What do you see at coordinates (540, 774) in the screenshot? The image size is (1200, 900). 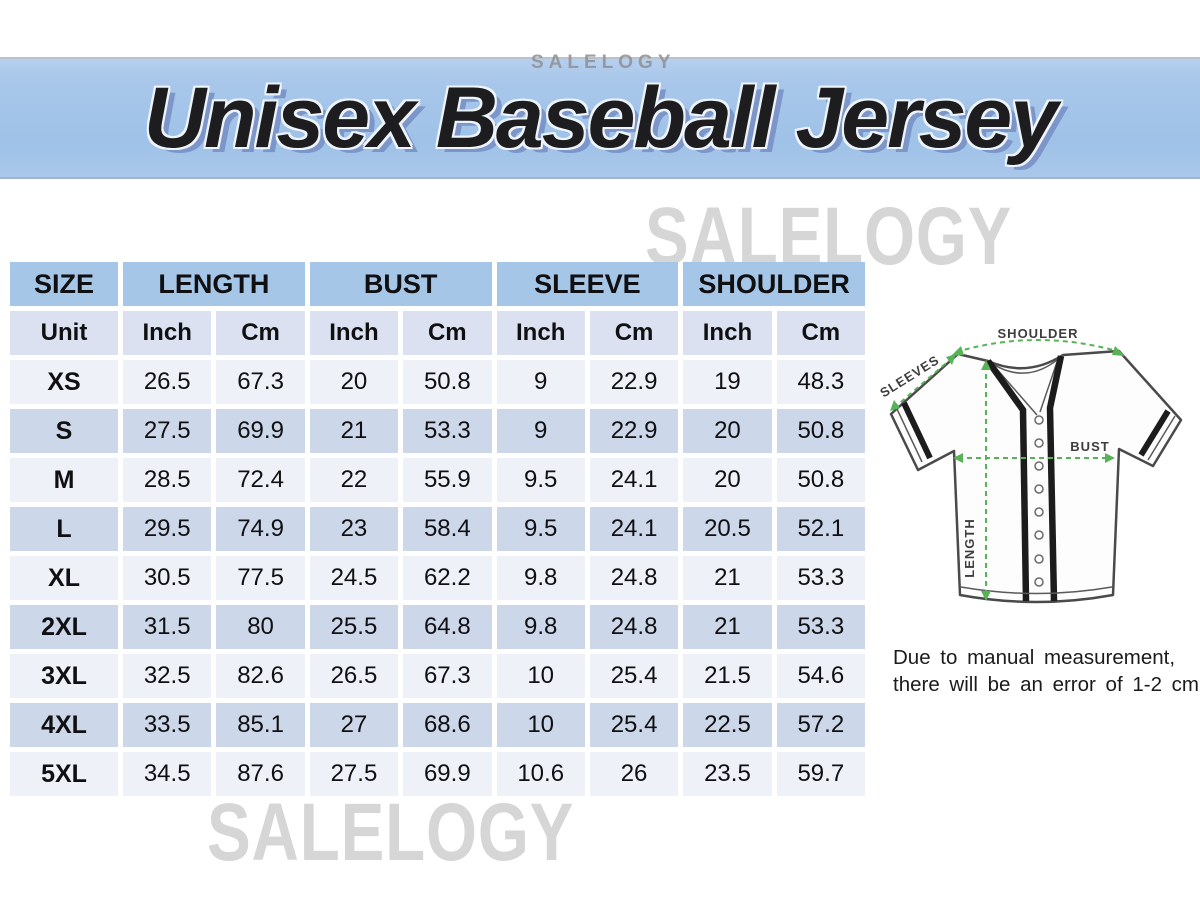 I see `size-value: 10.6` at bounding box center [540, 774].